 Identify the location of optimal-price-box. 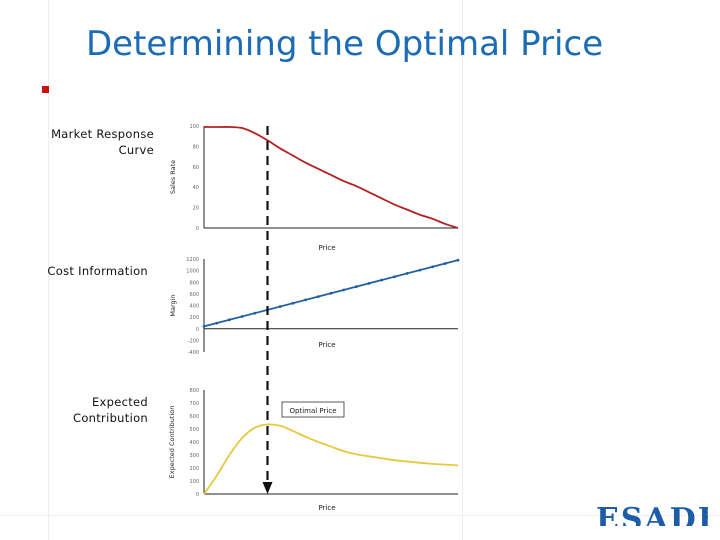
(313, 409).